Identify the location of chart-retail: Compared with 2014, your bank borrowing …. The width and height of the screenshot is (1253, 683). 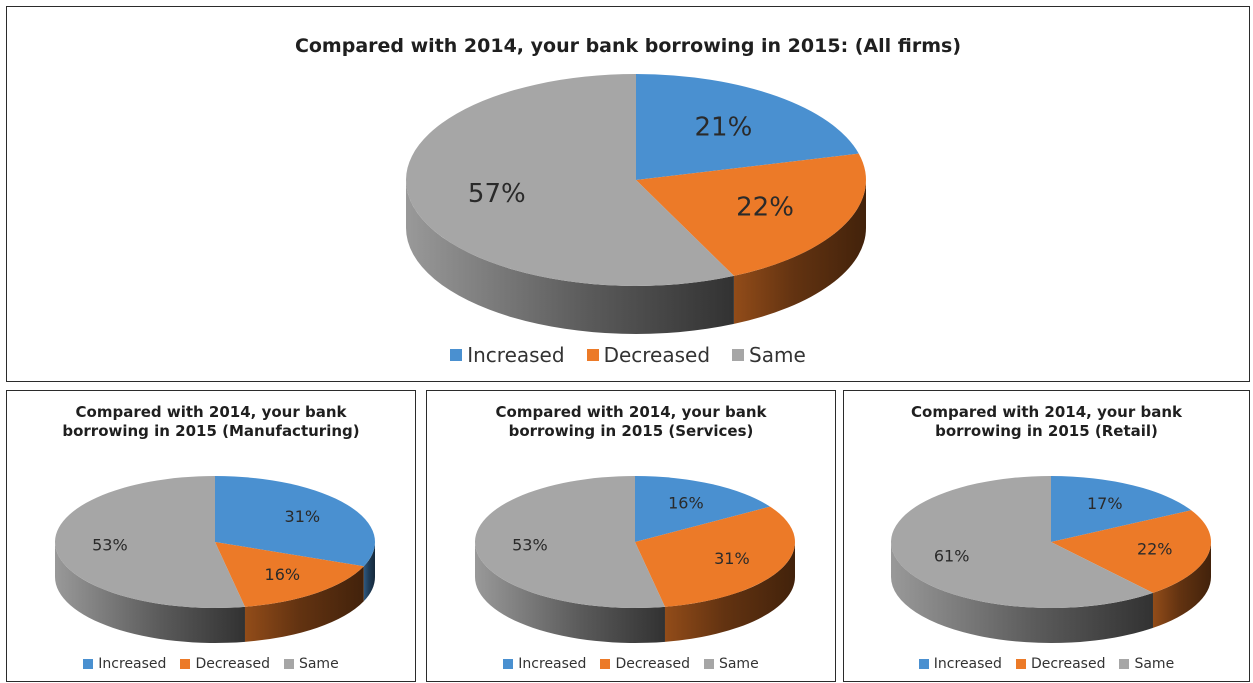
(1046, 536).